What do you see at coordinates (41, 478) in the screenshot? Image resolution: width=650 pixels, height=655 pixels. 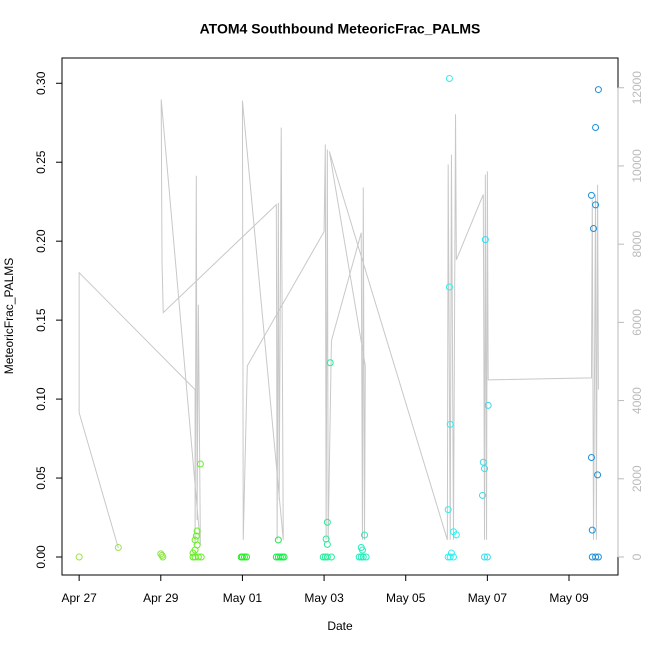 I see `y-tick-label: 0.05` at bounding box center [41, 478].